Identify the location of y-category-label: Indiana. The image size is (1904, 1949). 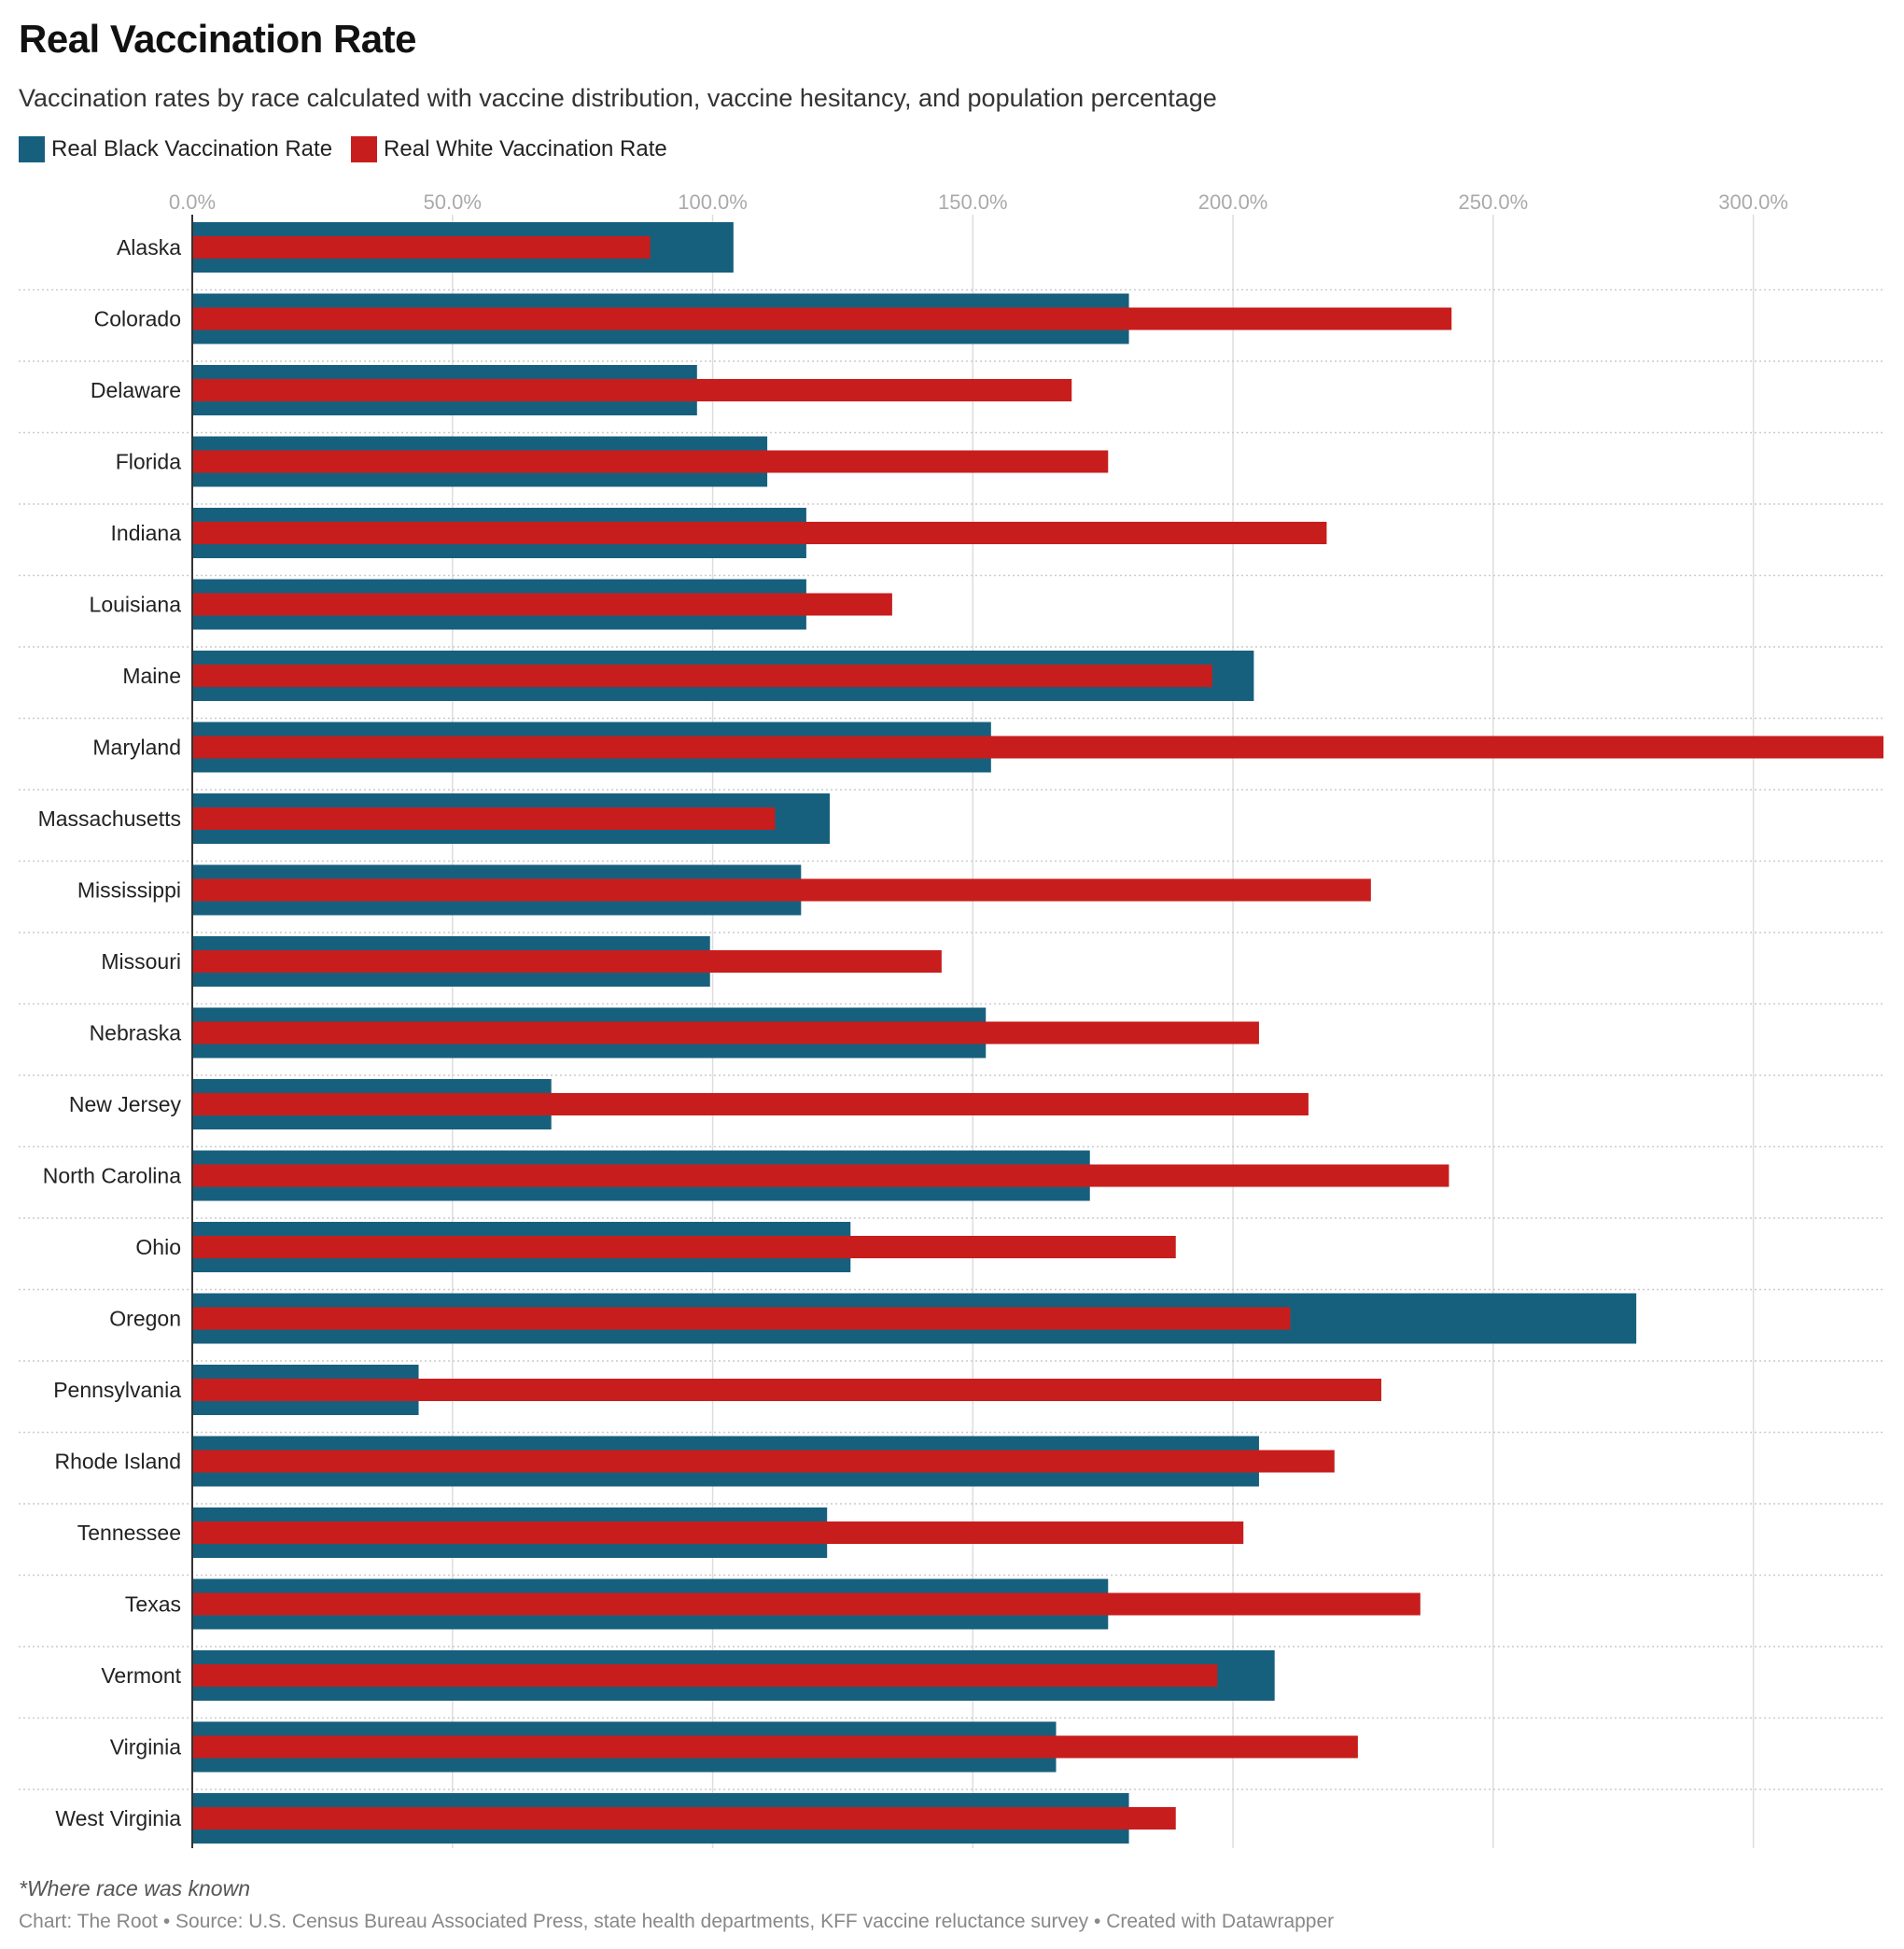
(146, 533).